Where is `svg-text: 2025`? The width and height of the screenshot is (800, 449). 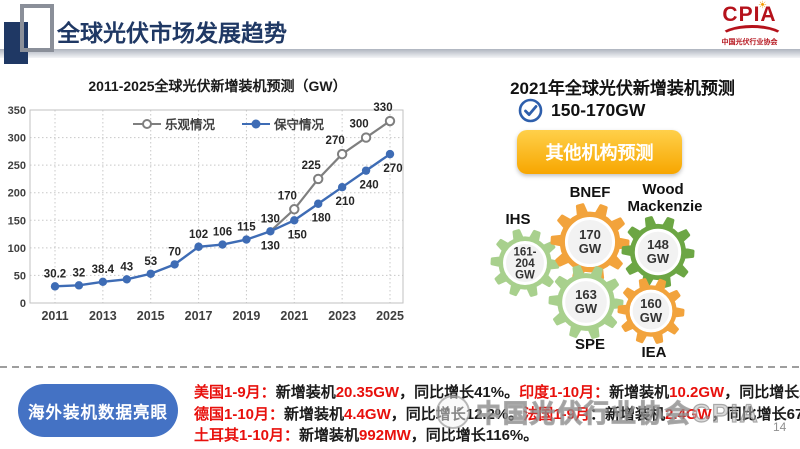
svg-text: 2025 is located at coordinates (390, 316).